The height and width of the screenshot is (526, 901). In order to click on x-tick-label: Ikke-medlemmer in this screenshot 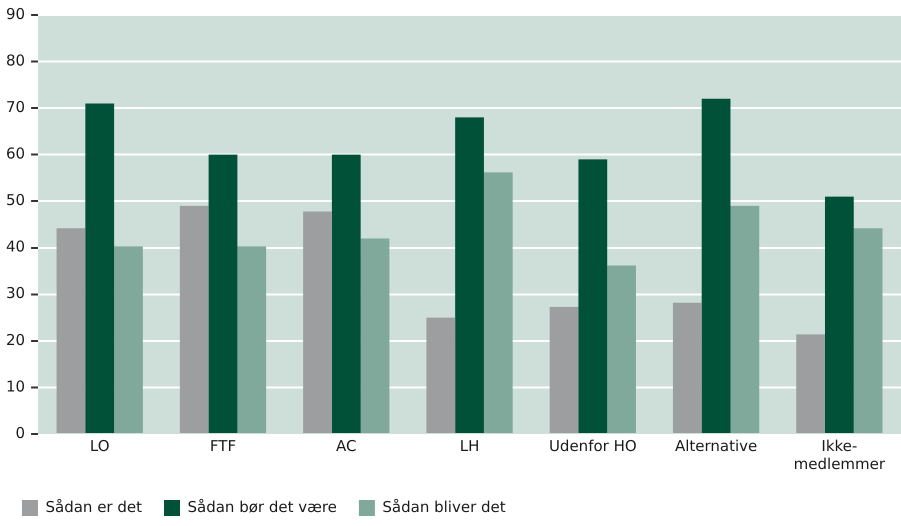, I will do `click(840, 454)`.